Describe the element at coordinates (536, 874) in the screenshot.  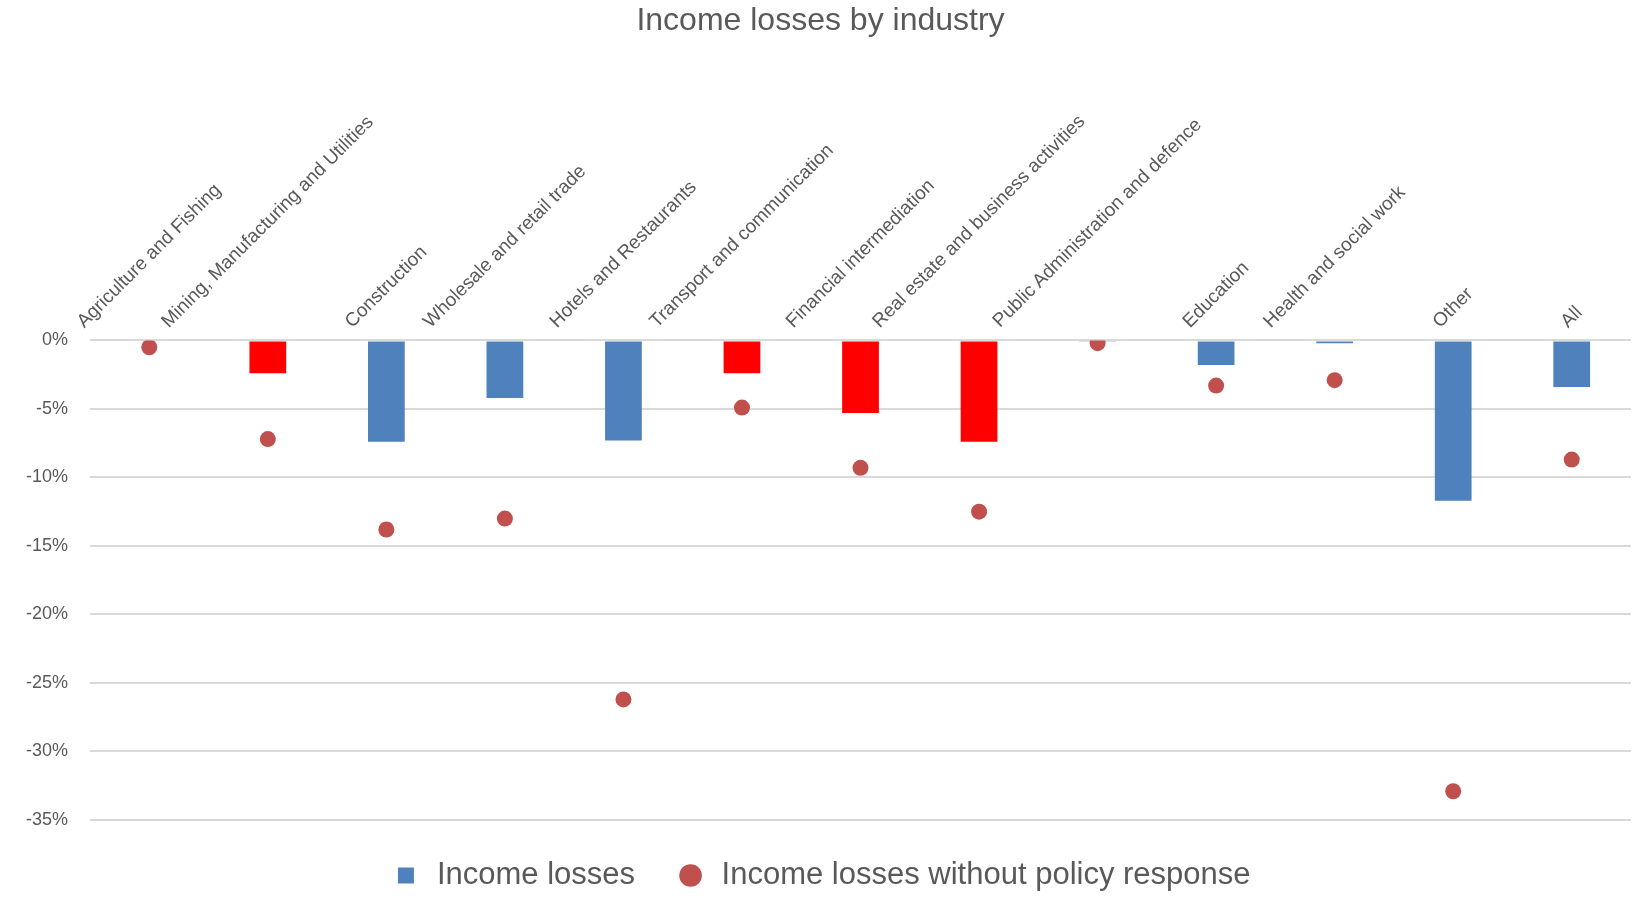
I see `legend-label: Income losses` at that location.